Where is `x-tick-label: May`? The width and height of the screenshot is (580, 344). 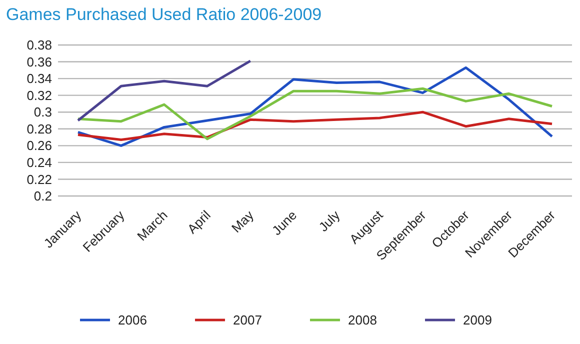 x-tick-label: May is located at coordinates (242, 221).